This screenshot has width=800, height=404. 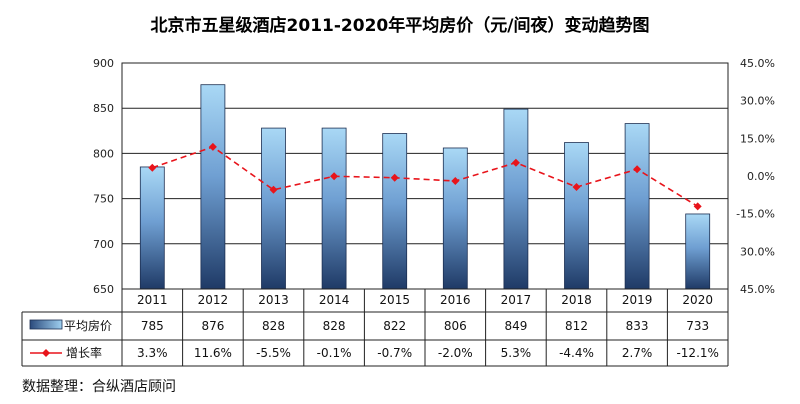 What do you see at coordinates (576, 353) in the screenshot?
I see `growth-value-label: -4.4%` at bounding box center [576, 353].